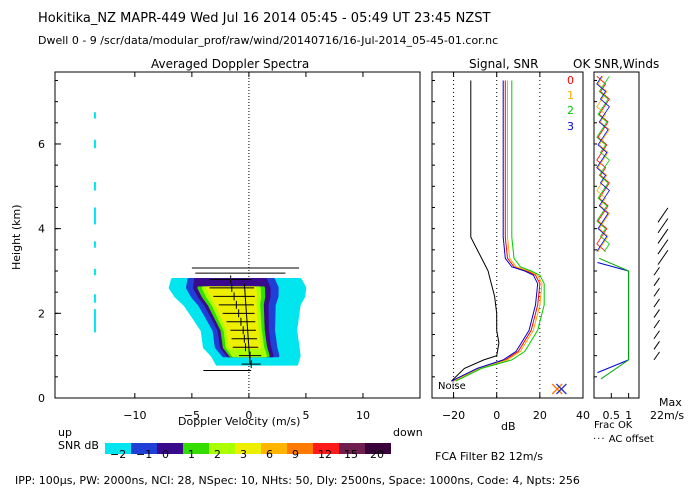  Describe the element at coordinates (670, 402) in the screenshot. I see `max-label: Max` at that location.